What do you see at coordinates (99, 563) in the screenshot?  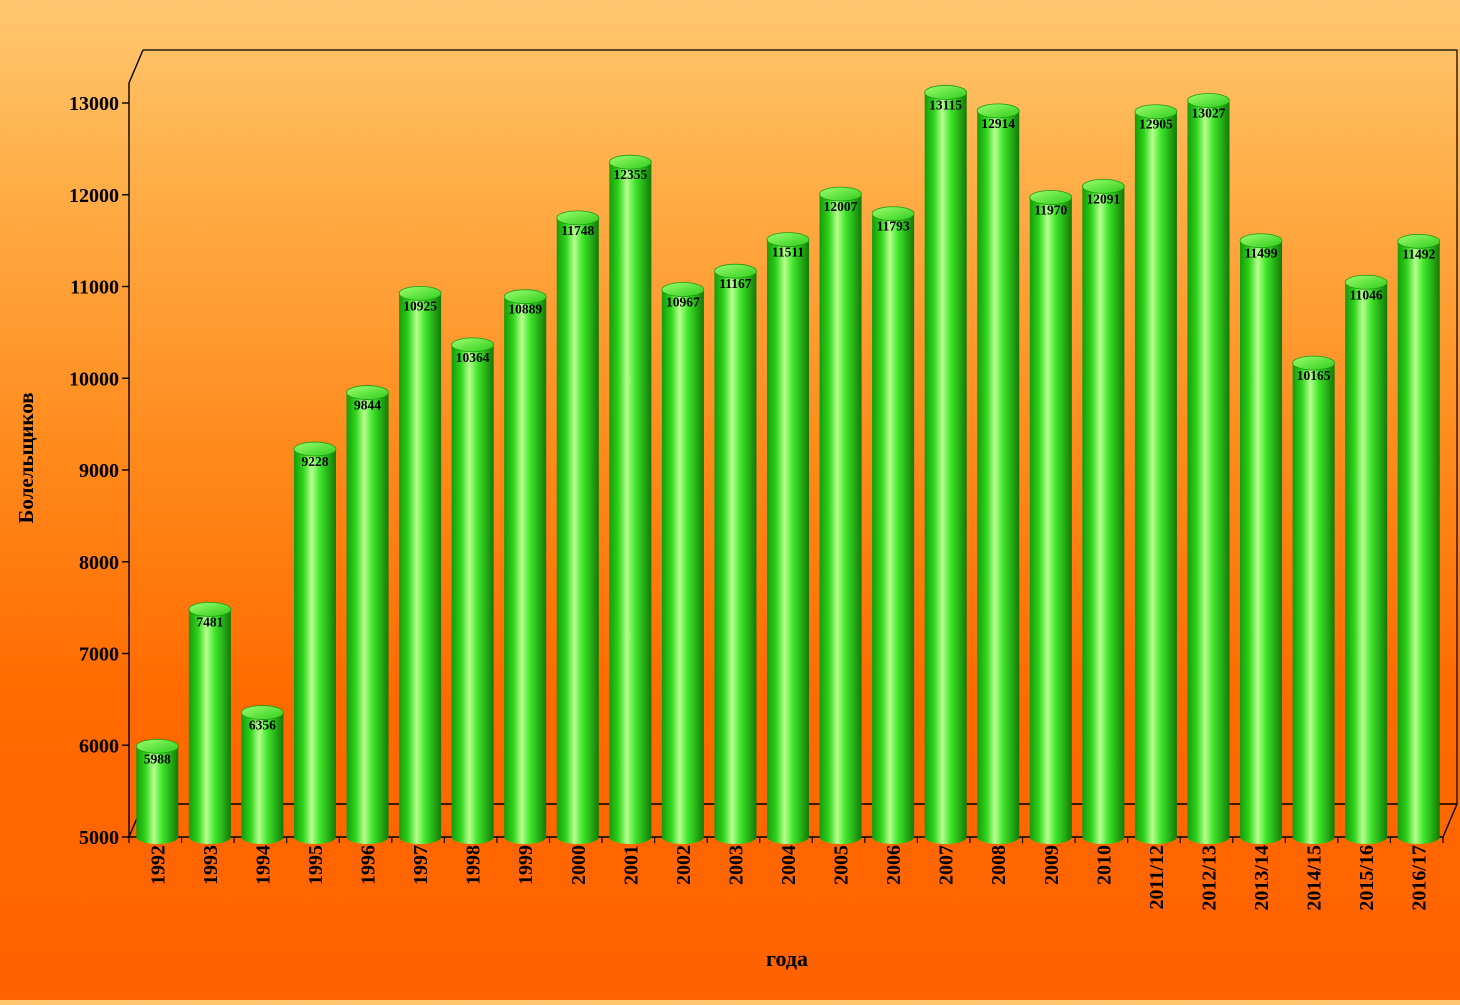 I see `y-tick-label: 8000` at bounding box center [99, 563].